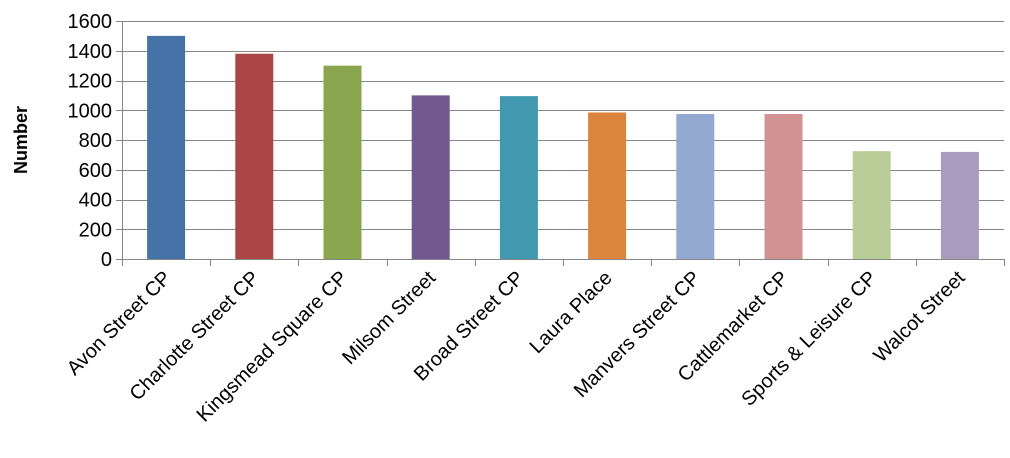 This screenshot has height=458, width=1010. Describe the element at coordinates (95, 201) in the screenshot. I see `y-tick-label-400: 400` at that location.